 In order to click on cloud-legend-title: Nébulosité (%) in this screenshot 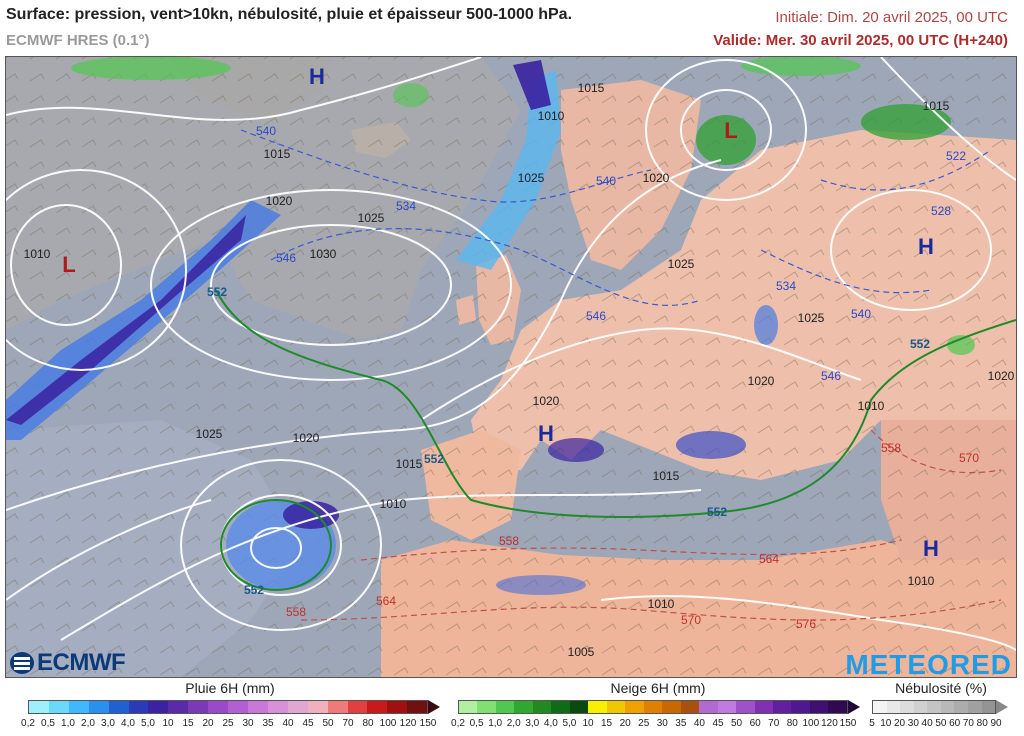, I will do `click(941, 688)`.